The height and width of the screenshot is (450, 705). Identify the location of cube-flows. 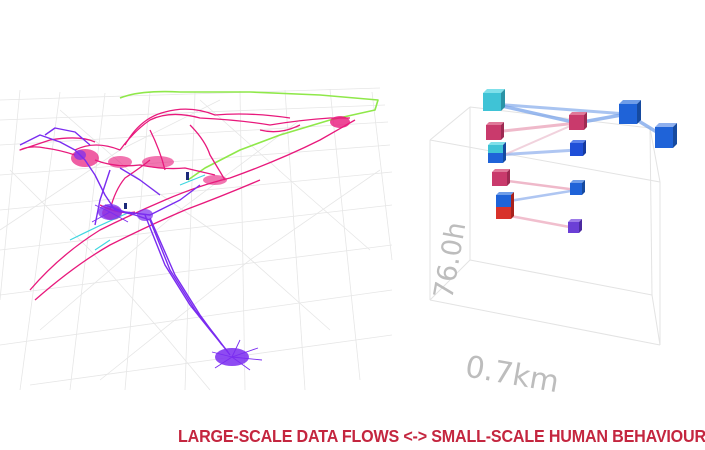
(579, 166).